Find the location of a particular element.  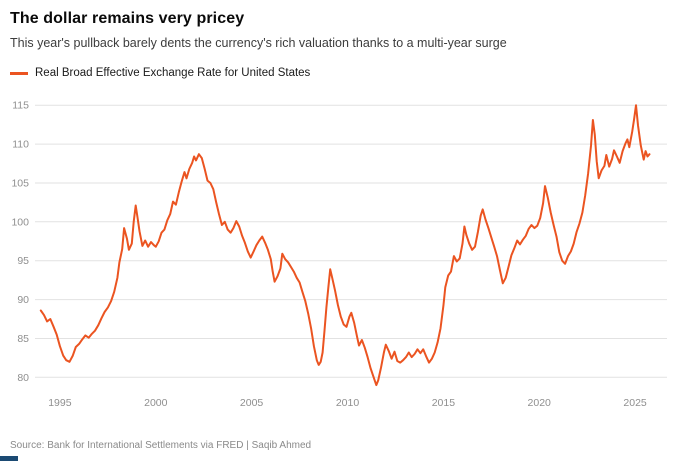

y-tick-label: 115 is located at coordinates (20, 106).